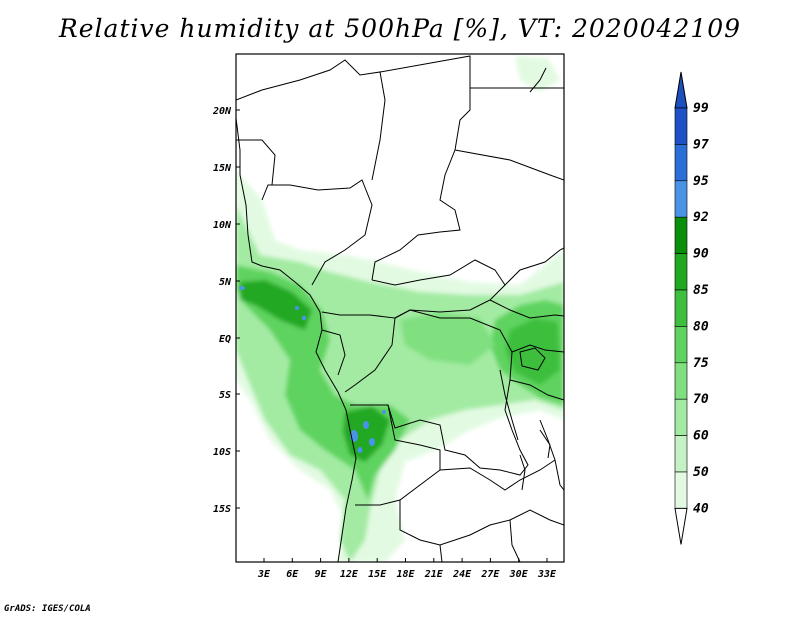 This screenshot has width=800, height=618. Describe the element at coordinates (701, 144) in the screenshot. I see `colorbar-label: 97` at that location.